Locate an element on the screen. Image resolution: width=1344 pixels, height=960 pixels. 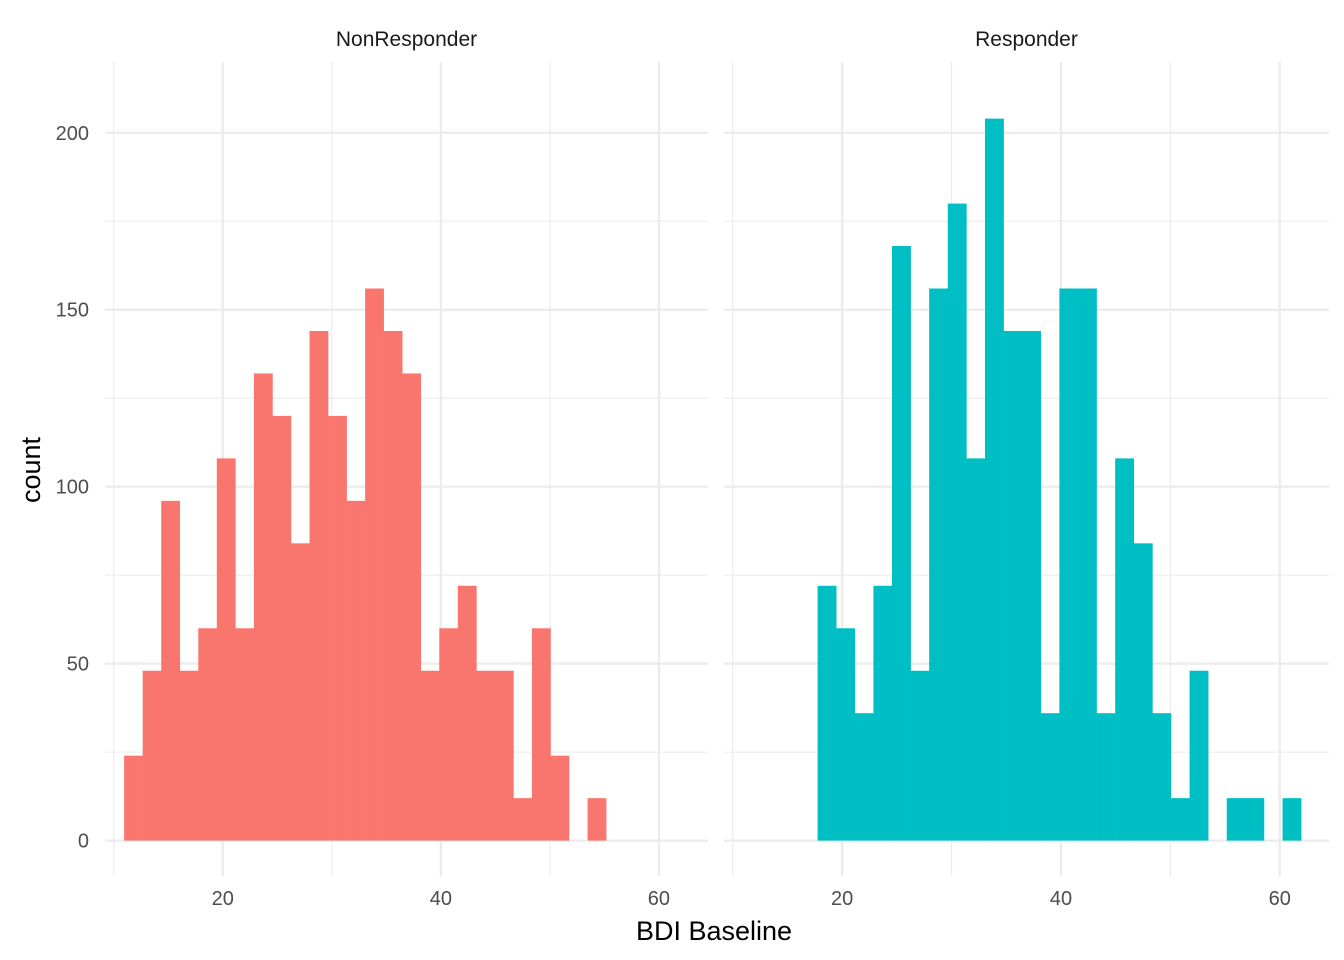
y-tick-label: 0 is located at coordinates (83, 842).